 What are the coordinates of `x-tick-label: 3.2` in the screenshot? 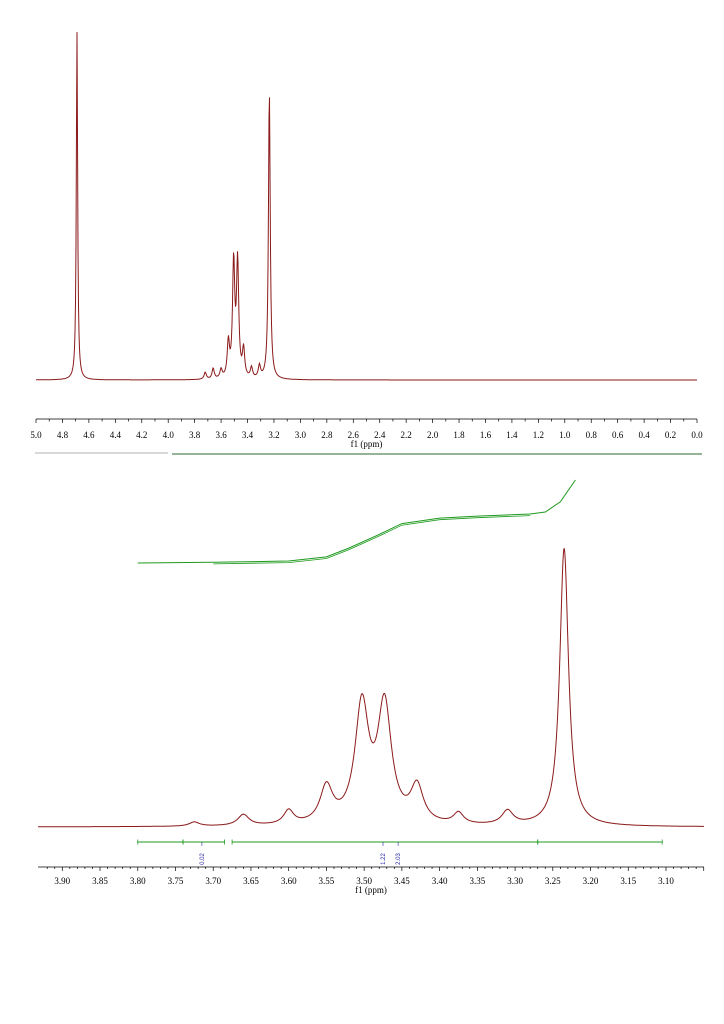 It's located at (273, 435).